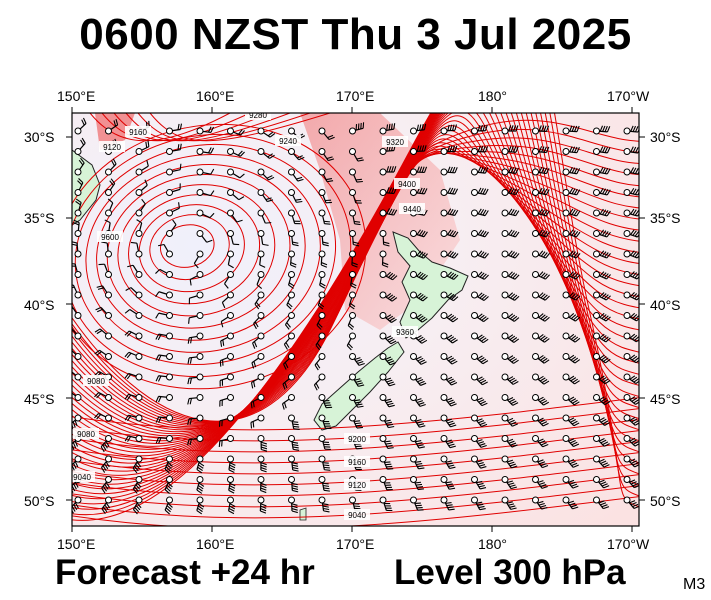 This screenshot has width=711, height=600. I want to click on level-label: Level 300 hPa, so click(510, 572).